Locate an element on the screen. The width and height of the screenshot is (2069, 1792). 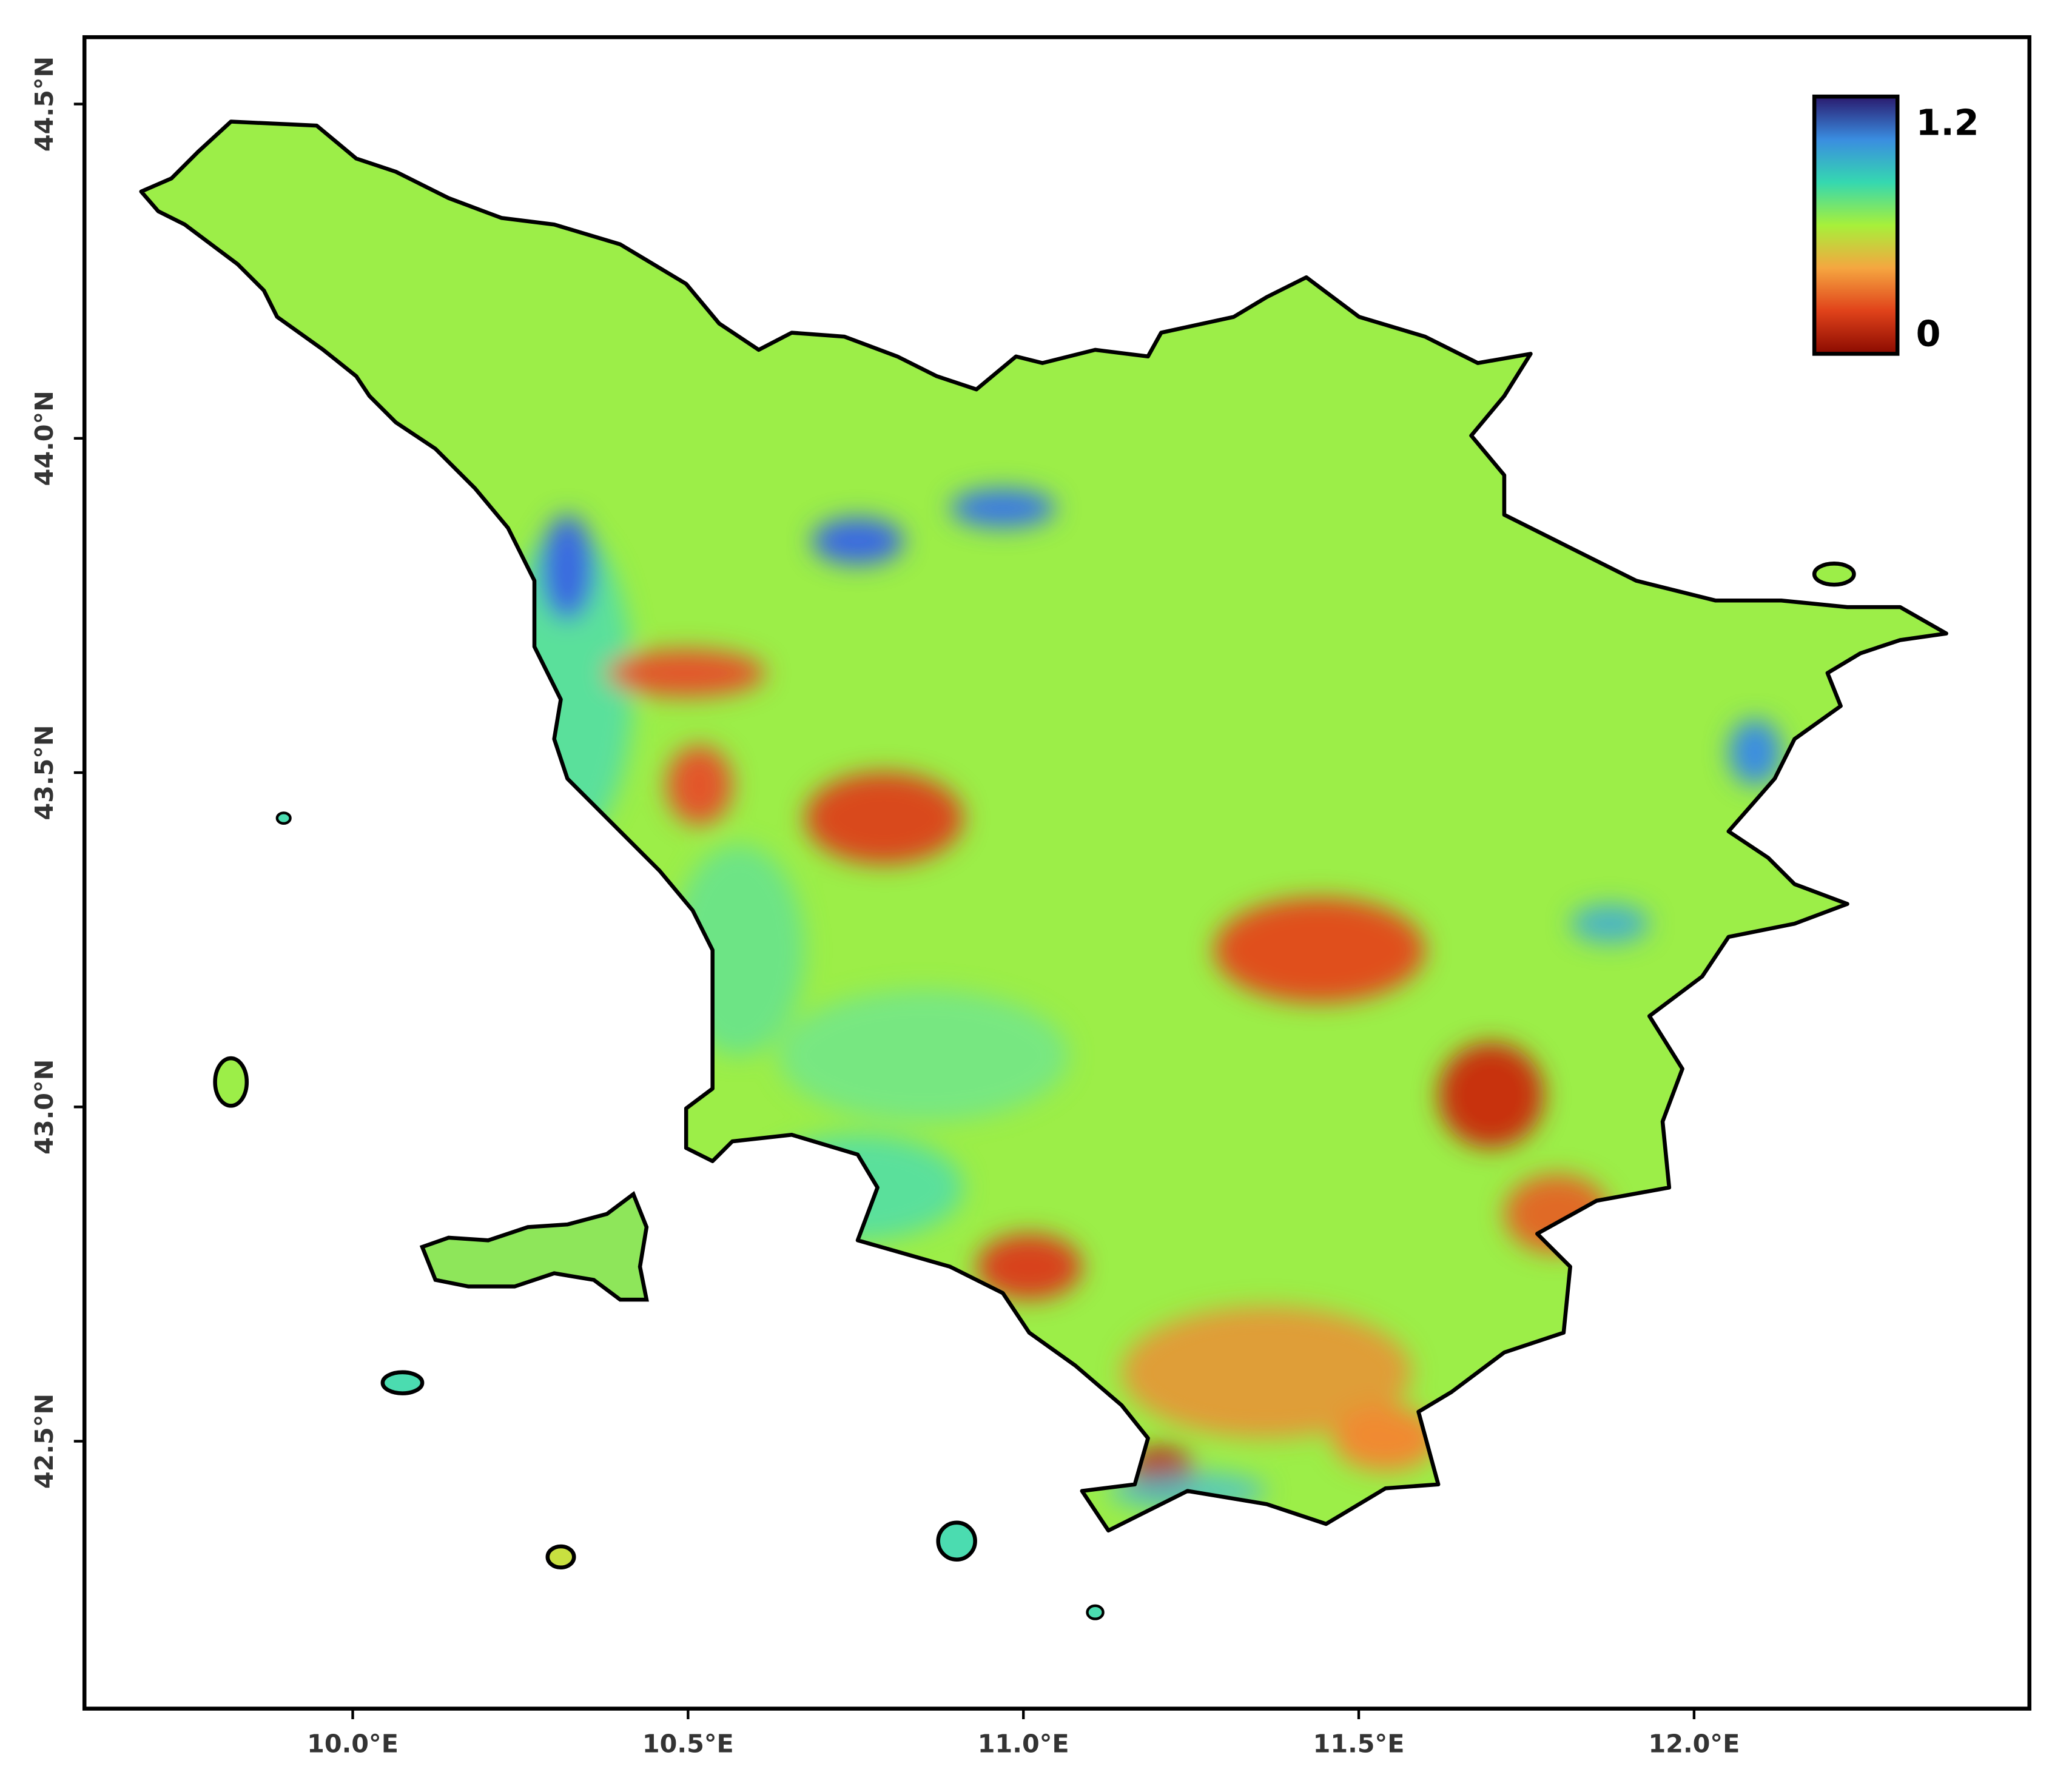
x-tick-label: 10.5°E is located at coordinates (688, 1744).